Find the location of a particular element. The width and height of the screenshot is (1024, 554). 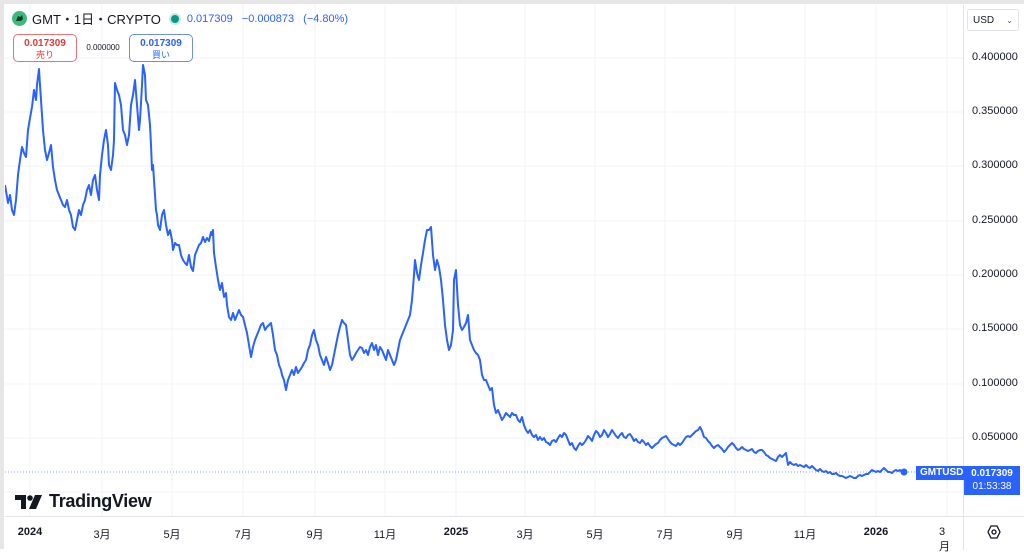

price-change-pct: (−4.80%) is located at coordinates (326, 18).